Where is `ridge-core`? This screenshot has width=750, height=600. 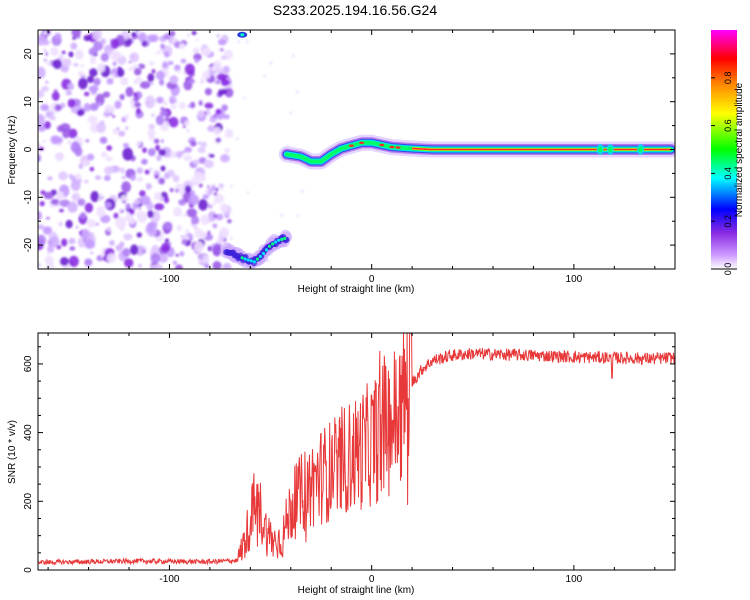 ridge-core is located at coordinates (541, 149).